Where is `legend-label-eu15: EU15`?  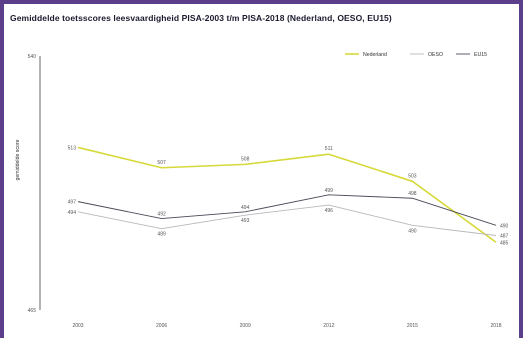
legend-label-eu15: EU15 is located at coordinates (480, 55).